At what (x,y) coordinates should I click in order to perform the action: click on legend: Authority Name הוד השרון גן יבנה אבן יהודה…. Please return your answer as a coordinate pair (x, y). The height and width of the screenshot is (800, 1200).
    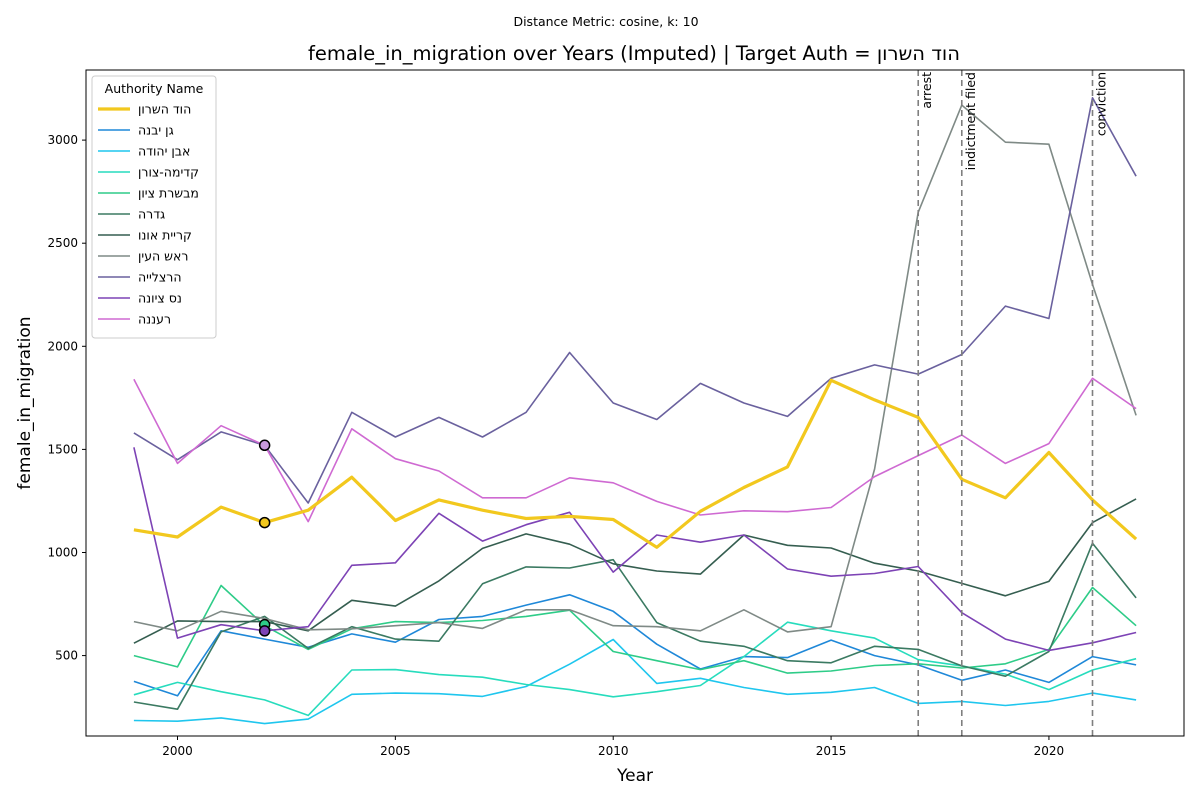
    Looking at the image, I should click on (154, 207).